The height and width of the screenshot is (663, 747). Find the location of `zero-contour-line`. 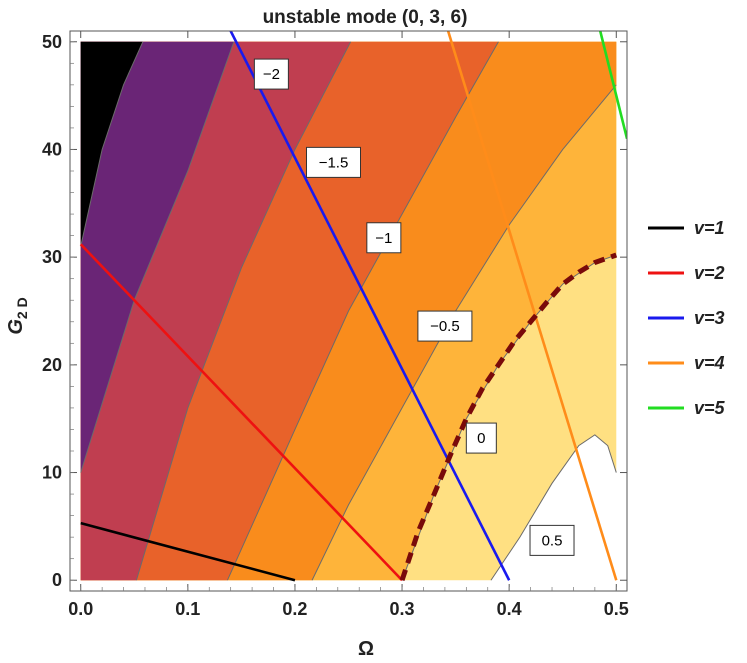

zero-contour-line is located at coordinates (508, 417).